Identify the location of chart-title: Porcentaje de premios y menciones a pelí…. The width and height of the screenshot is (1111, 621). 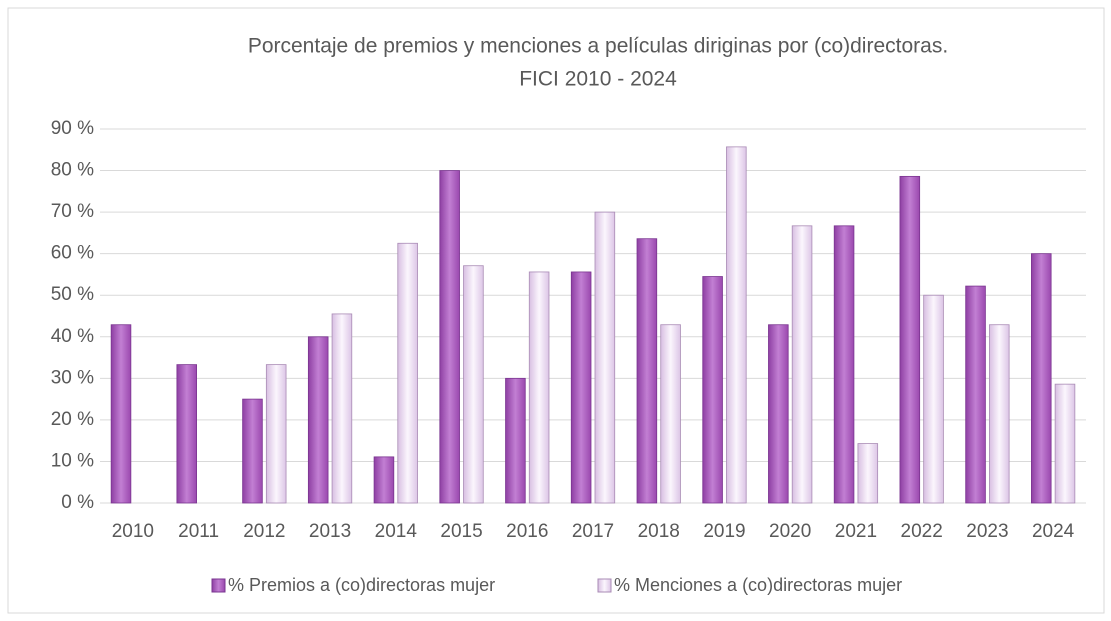
(598, 46).